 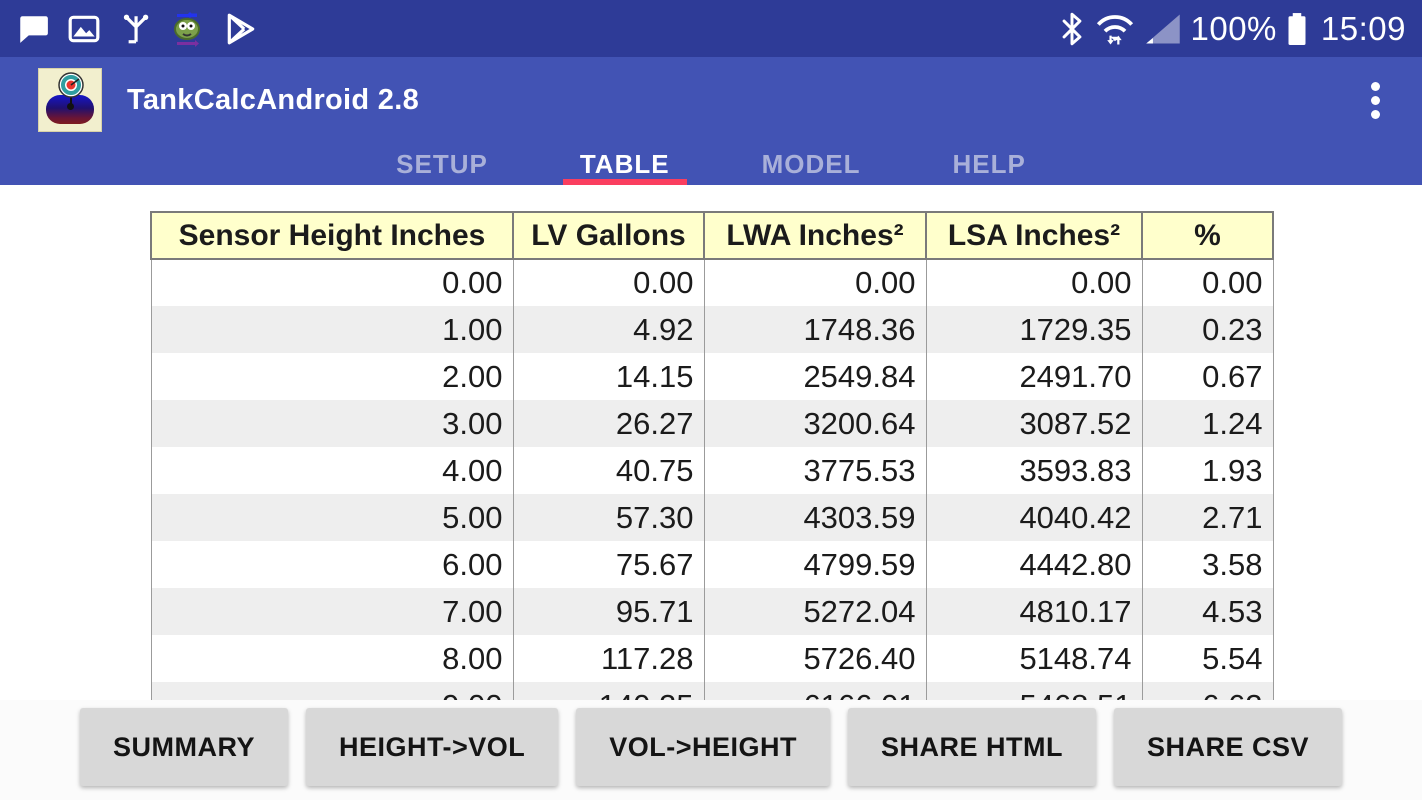 What do you see at coordinates (1034, 376) in the screenshot?
I see `table-cell: 2491.70` at bounding box center [1034, 376].